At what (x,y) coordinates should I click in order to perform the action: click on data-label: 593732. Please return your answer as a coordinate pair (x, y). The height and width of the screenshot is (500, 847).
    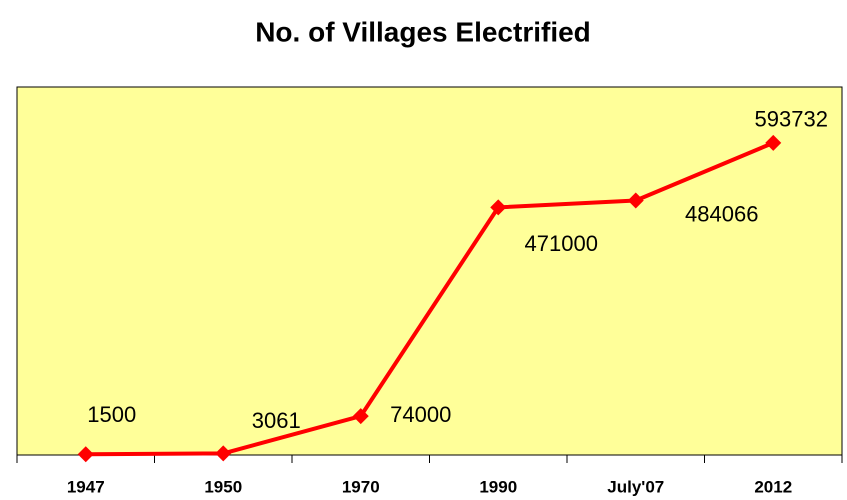
    Looking at the image, I should click on (791, 119).